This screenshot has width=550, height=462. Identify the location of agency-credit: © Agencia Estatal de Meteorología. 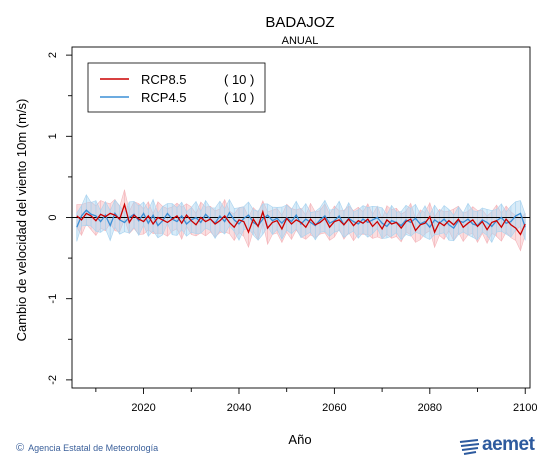
(87, 448).